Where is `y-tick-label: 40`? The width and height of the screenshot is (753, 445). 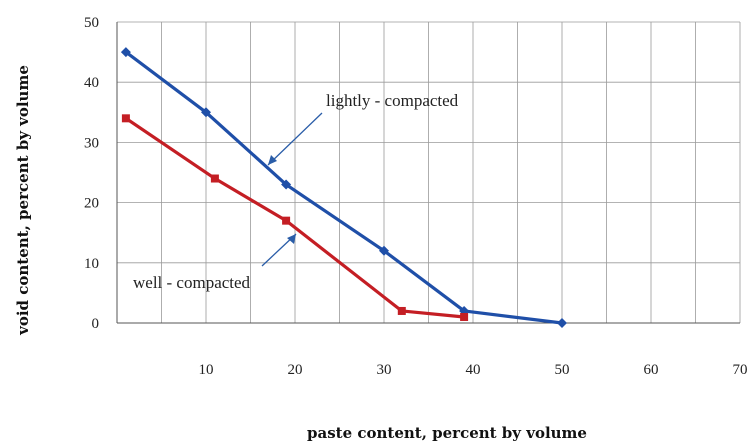
y-tick-label: 40 is located at coordinates (91, 83).